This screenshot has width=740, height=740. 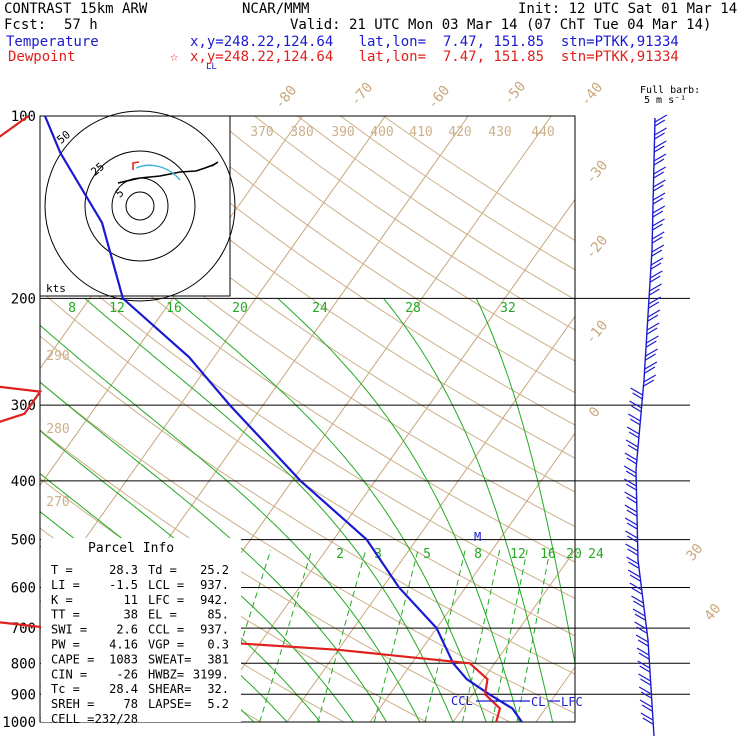 I want to click on dry-adiabat-label: 270, so click(x=57, y=502).